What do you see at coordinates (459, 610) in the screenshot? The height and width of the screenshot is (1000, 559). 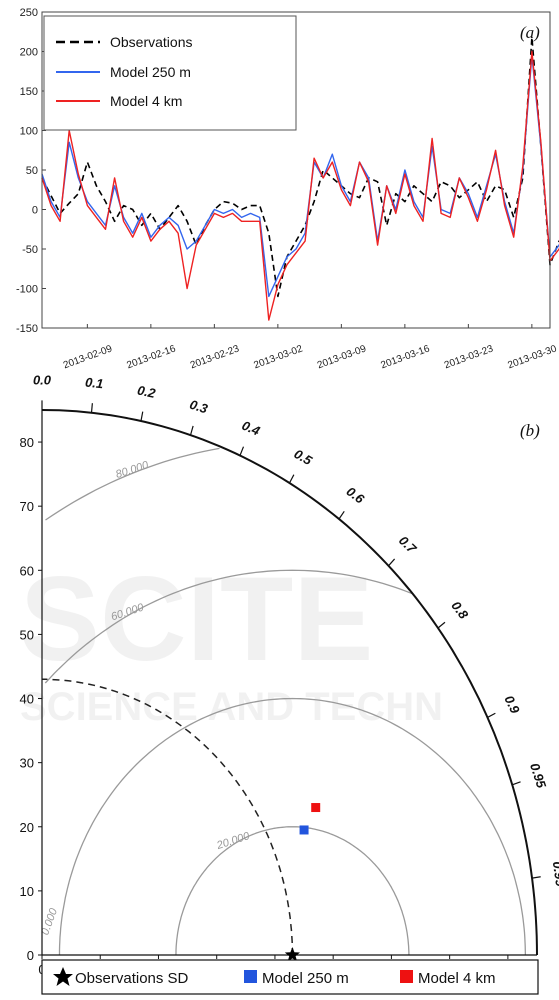 I see `correlation-tick-label: 0.8` at bounding box center [459, 610].